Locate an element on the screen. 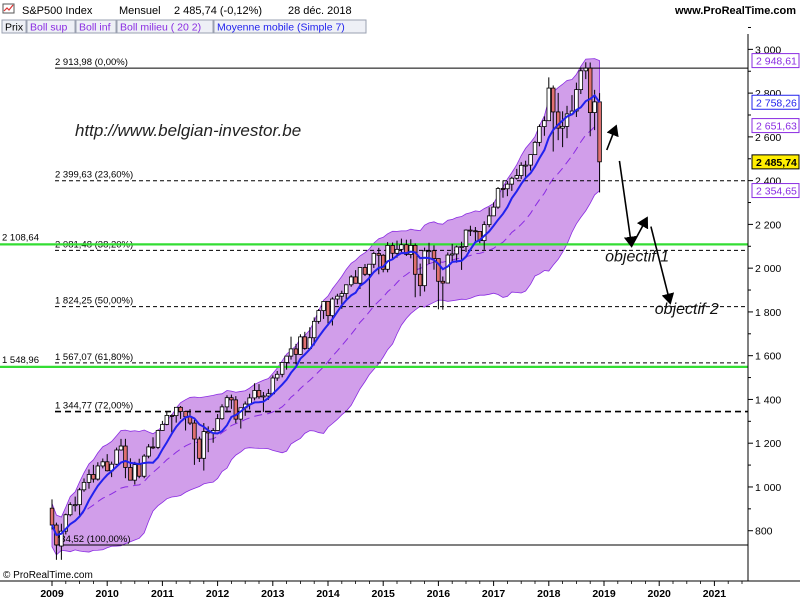  copyright-label: © ProRealTime.com is located at coordinates (48, 575).